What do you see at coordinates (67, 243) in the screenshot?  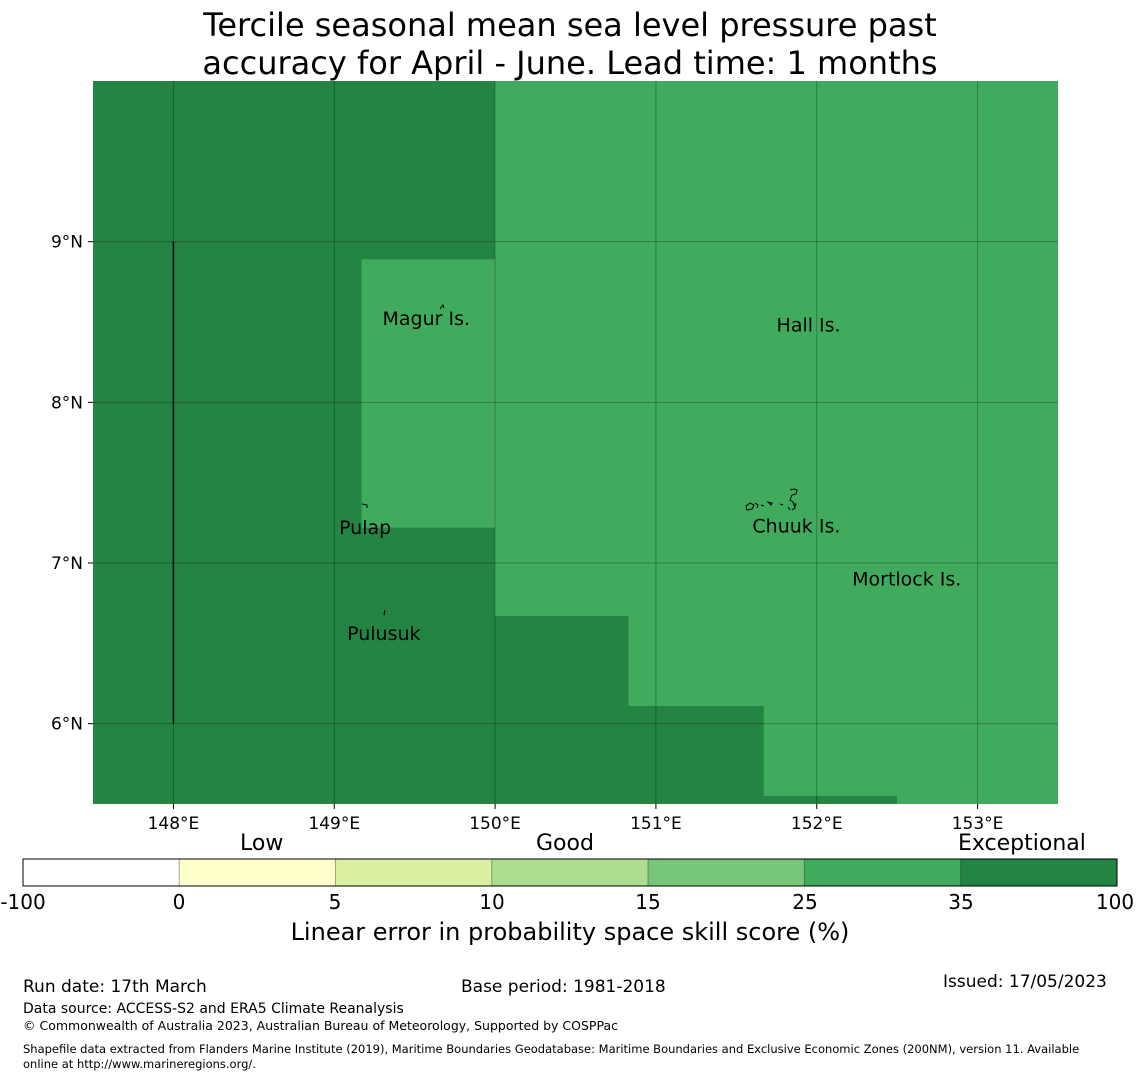 I see `lat-tick-label: 9°N` at bounding box center [67, 243].